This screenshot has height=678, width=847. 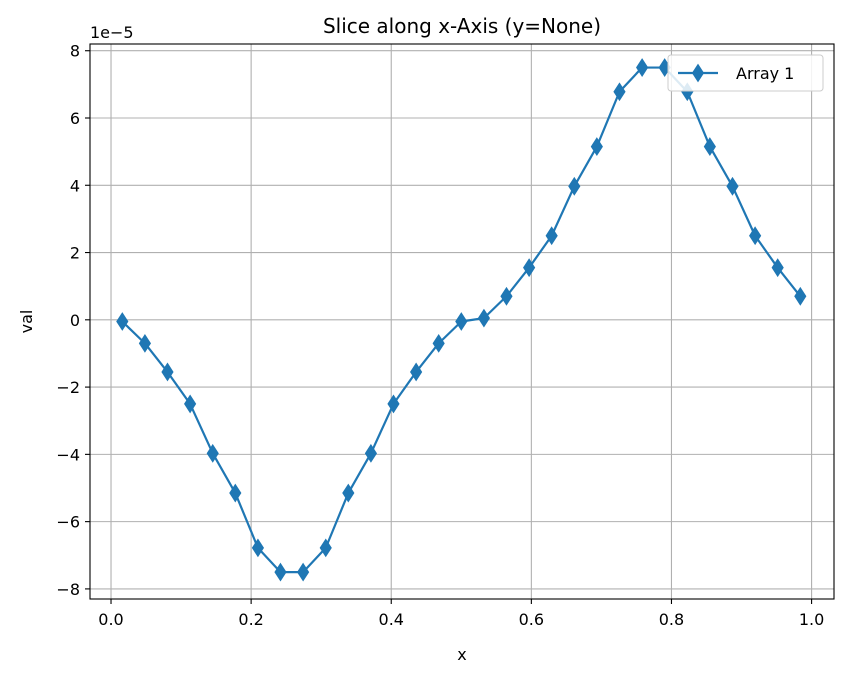 What do you see at coordinates (68, 454) in the screenshot?
I see `y-tick-label: −4` at bounding box center [68, 454].